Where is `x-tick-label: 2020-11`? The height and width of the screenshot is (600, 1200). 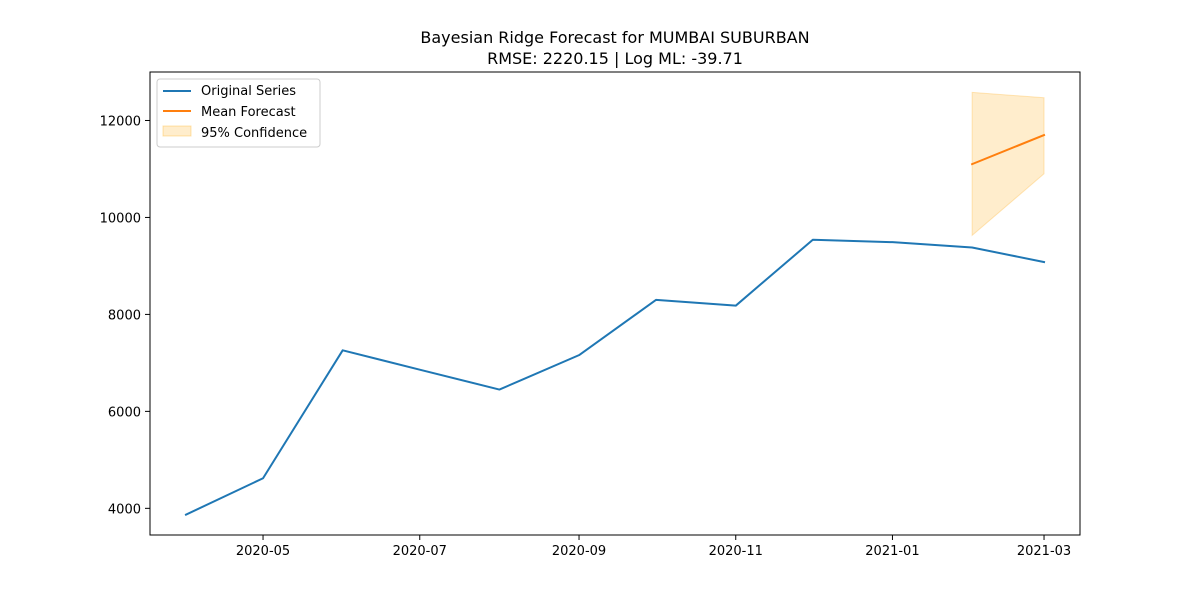
x-tick-label: 2020-11 is located at coordinates (736, 551).